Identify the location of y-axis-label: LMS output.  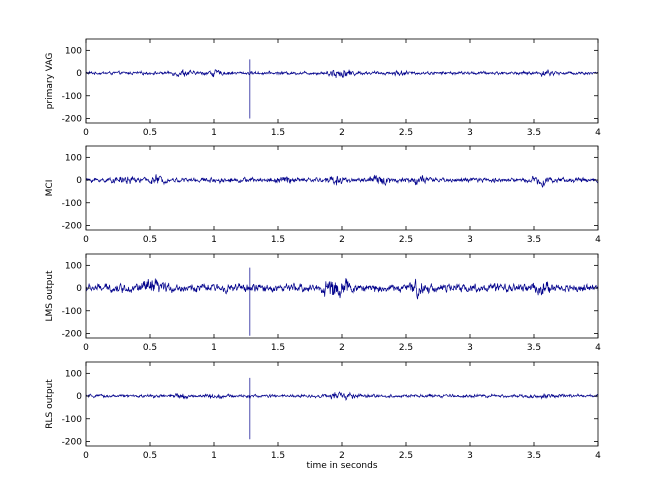
(50, 296).